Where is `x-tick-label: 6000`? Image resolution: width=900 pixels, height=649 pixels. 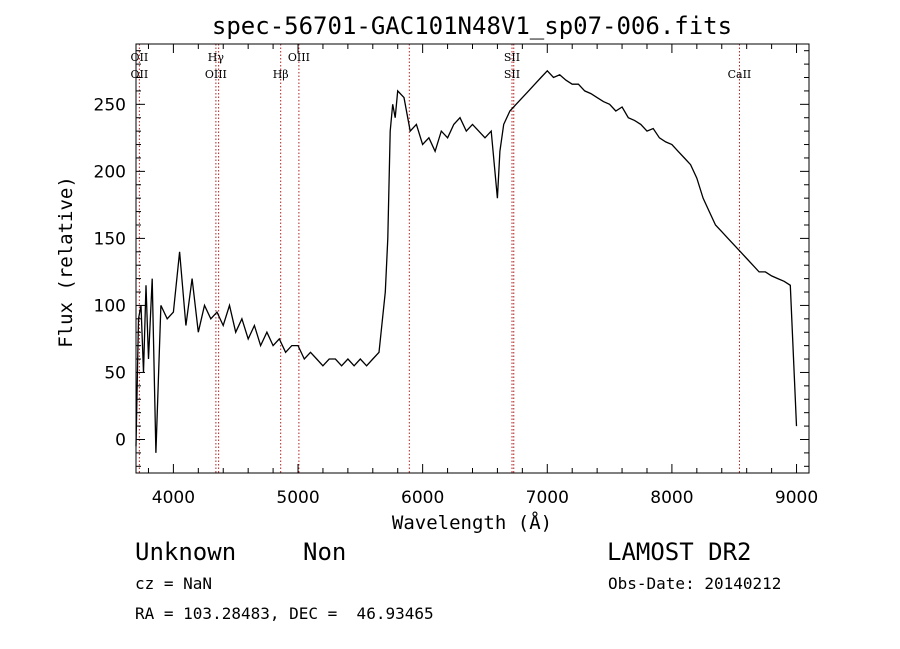 x-tick-label: 6000 is located at coordinates (422, 498).